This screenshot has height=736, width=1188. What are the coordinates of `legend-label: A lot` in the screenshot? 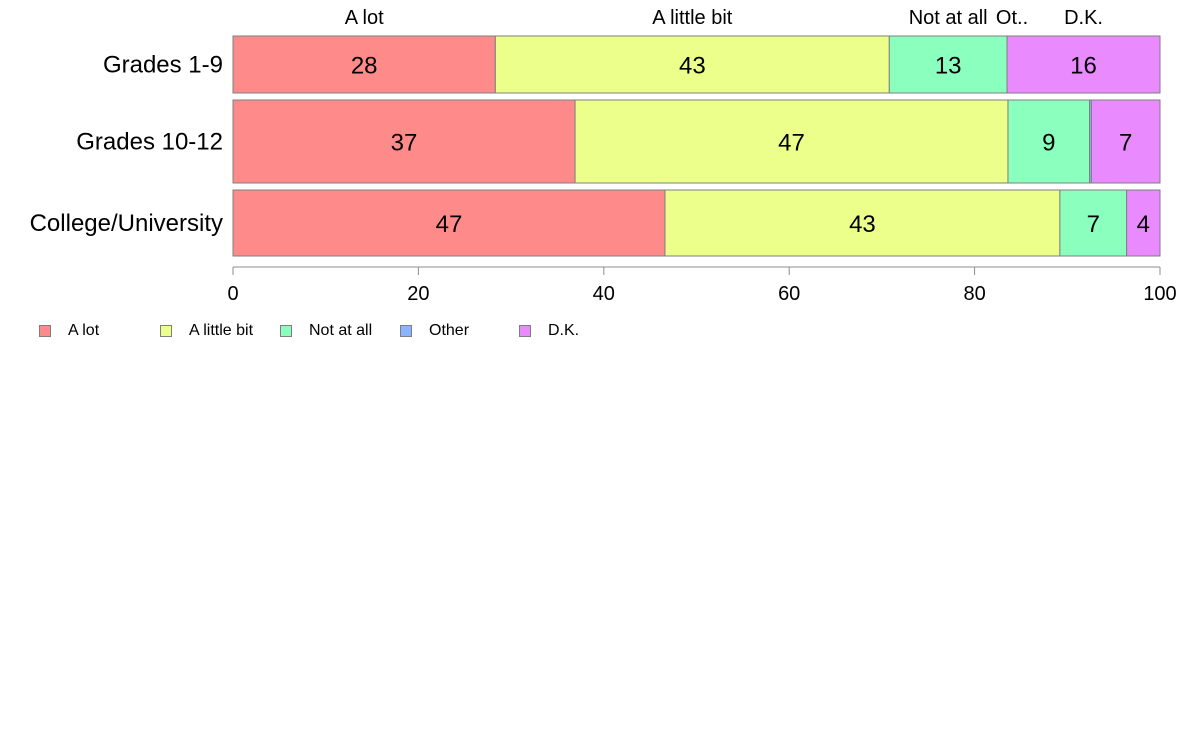 It's located at (84, 330).